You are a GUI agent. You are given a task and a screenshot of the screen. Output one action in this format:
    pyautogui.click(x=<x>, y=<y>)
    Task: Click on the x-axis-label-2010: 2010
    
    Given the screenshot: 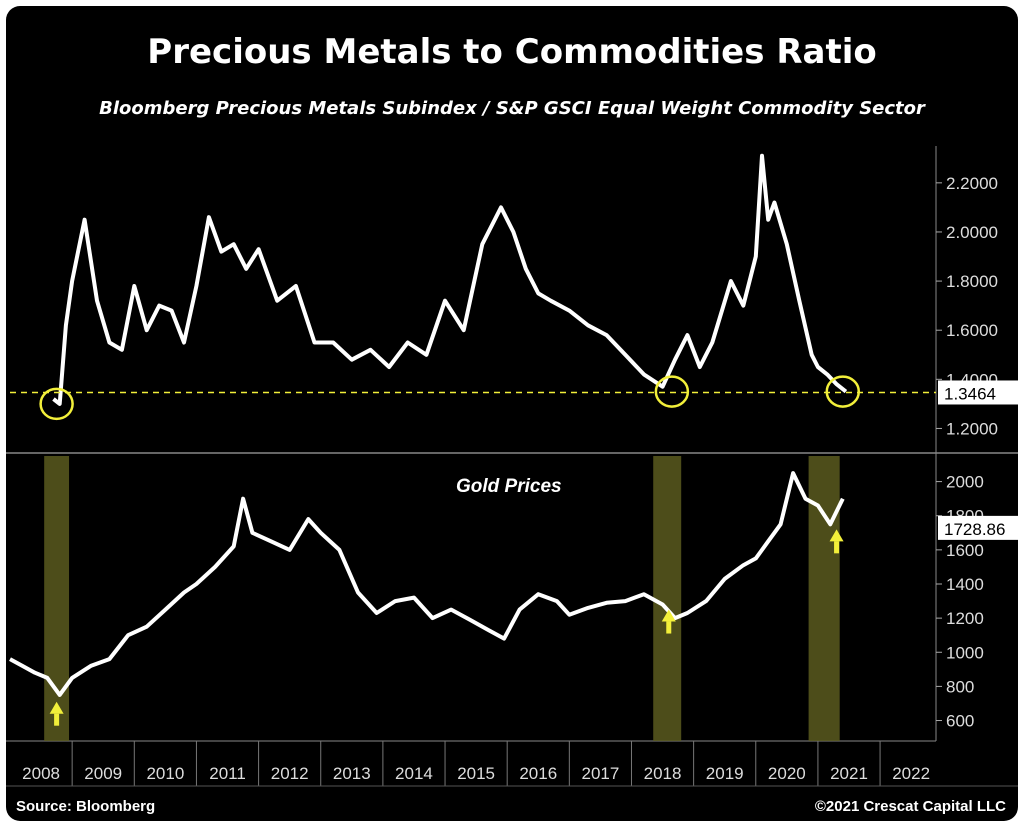 What is the action you would take?
    pyautogui.click(x=165, y=773)
    